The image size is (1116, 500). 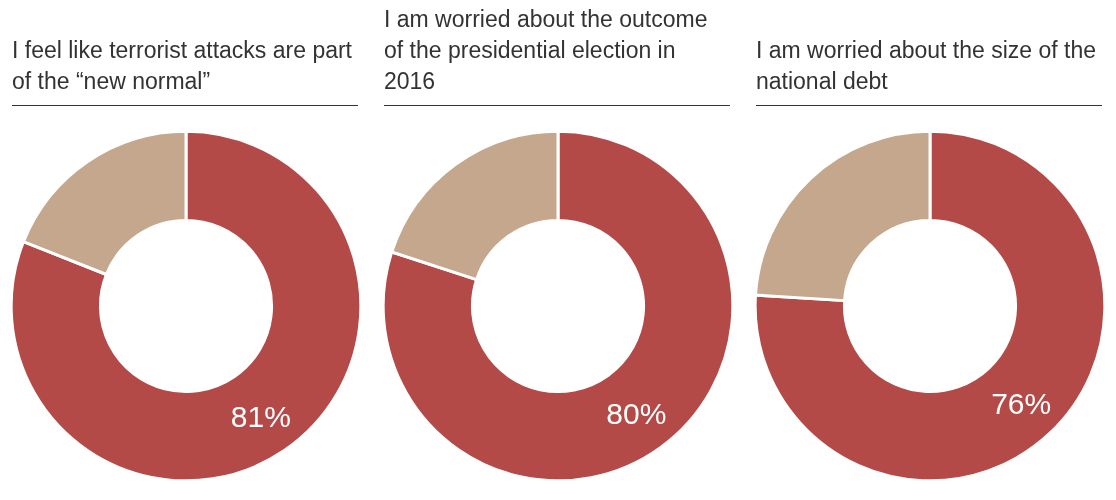 What do you see at coordinates (546, 51) in the screenshot?
I see `chart-title: I am worried about the outcome of the presidential election in 2016` at bounding box center [546, 51].